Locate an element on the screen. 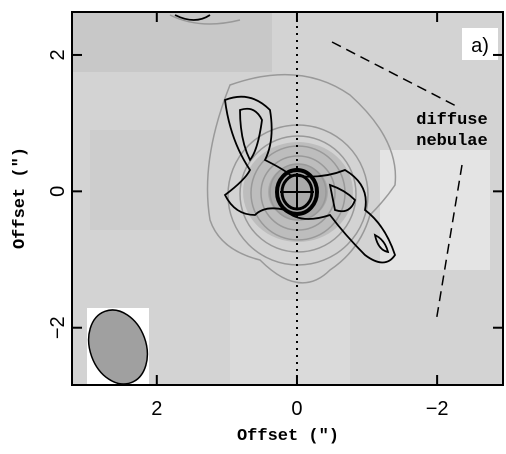 This screenshot has width=506, height=454. y-axis-label: Offset (") is located at coordinates (20, 198).